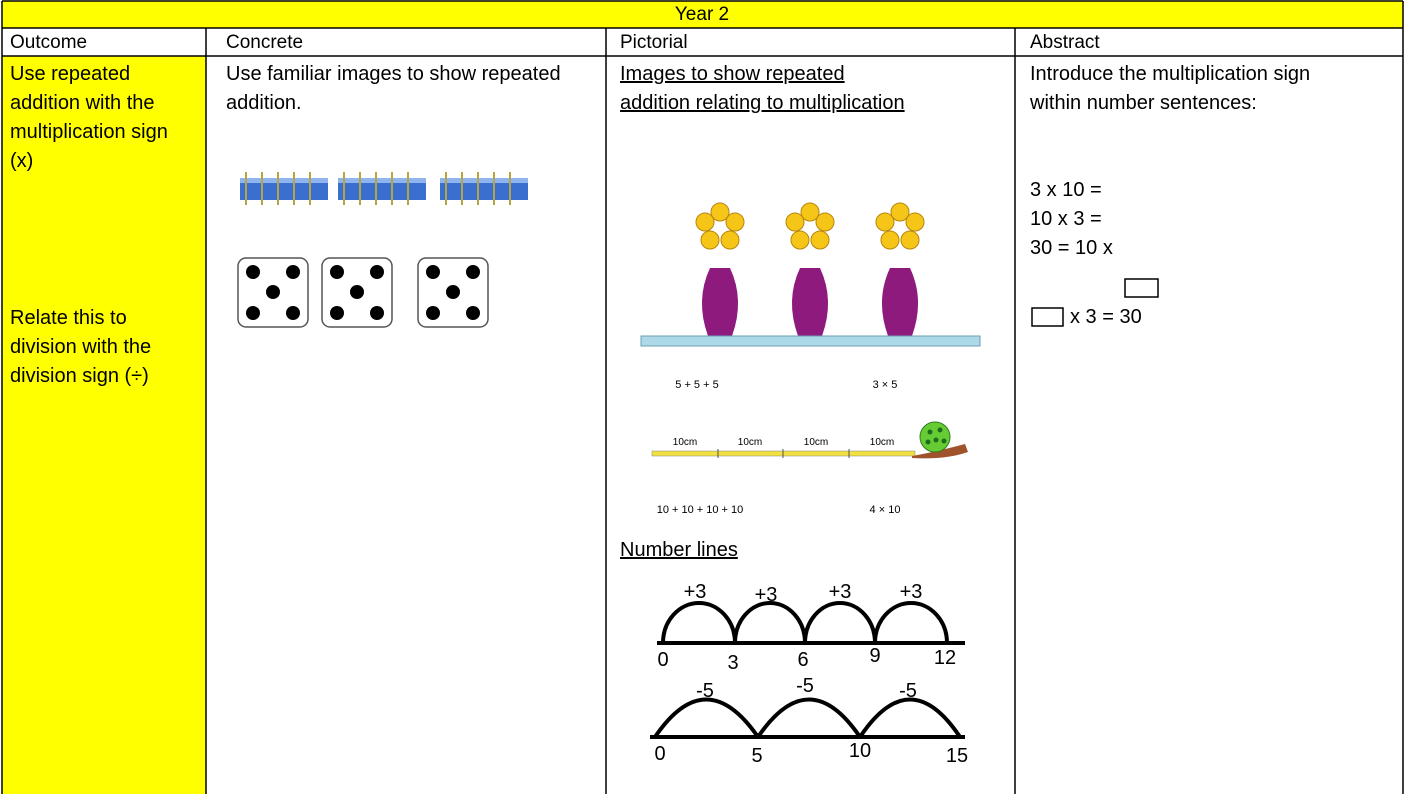 The width and height of the screenshot is (1405, 794). I want to click on table-images, so click(384, 188).